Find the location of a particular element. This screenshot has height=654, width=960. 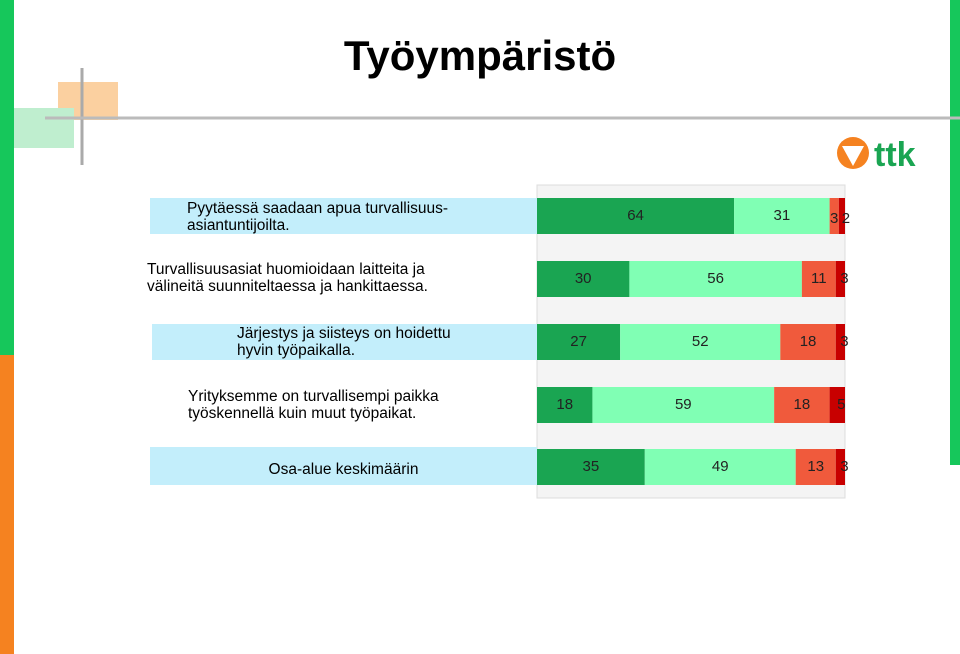

decoration is located at coordinates (44, 128).